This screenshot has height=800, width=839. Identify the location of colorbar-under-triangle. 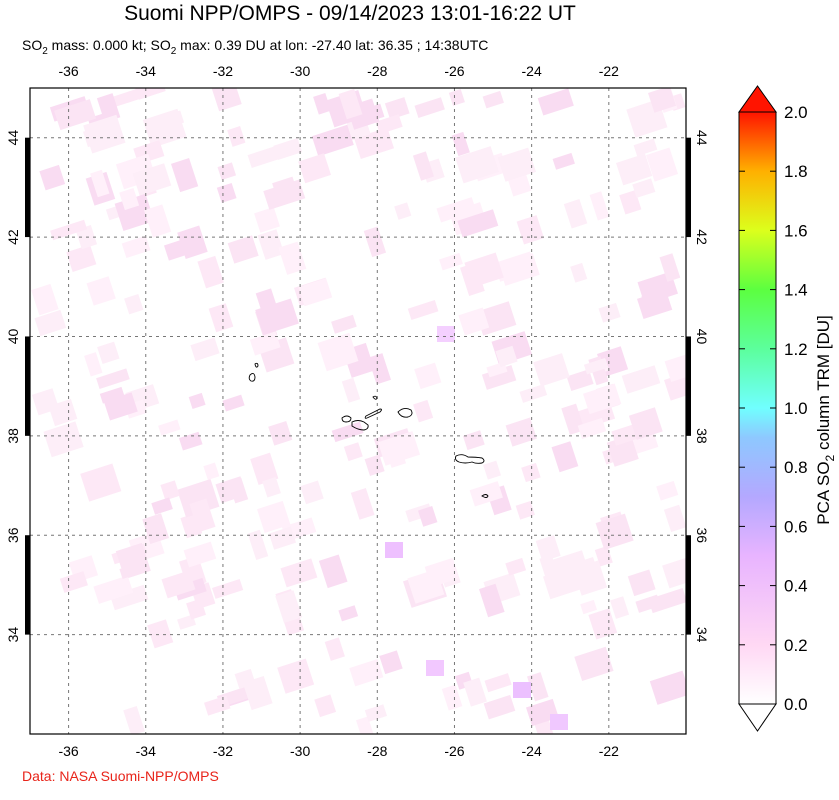
(757, 717).